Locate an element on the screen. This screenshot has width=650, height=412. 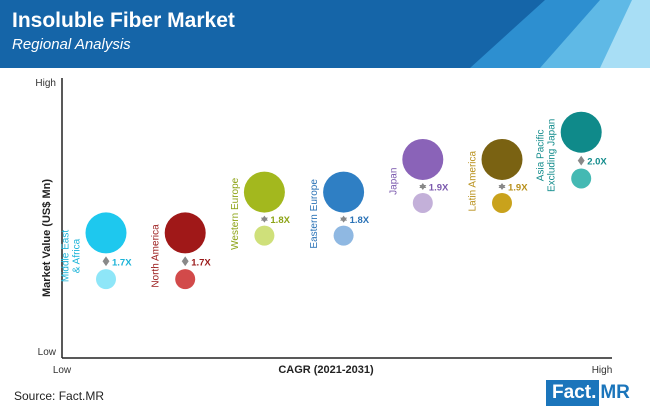
growth-arrow-head-down-asia-pacific-excluding-japan is located at coordinates (581, 163).